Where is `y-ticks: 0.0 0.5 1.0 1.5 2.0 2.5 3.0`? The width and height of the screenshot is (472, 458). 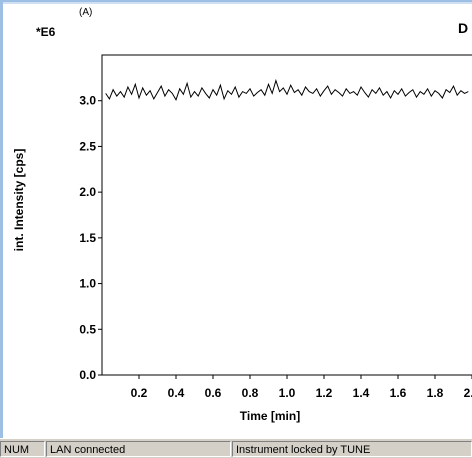
y-ticks: 0.0 0.5 1.0 1.5 2.0 2.5 3.0 is located at coordinates (90, 238).